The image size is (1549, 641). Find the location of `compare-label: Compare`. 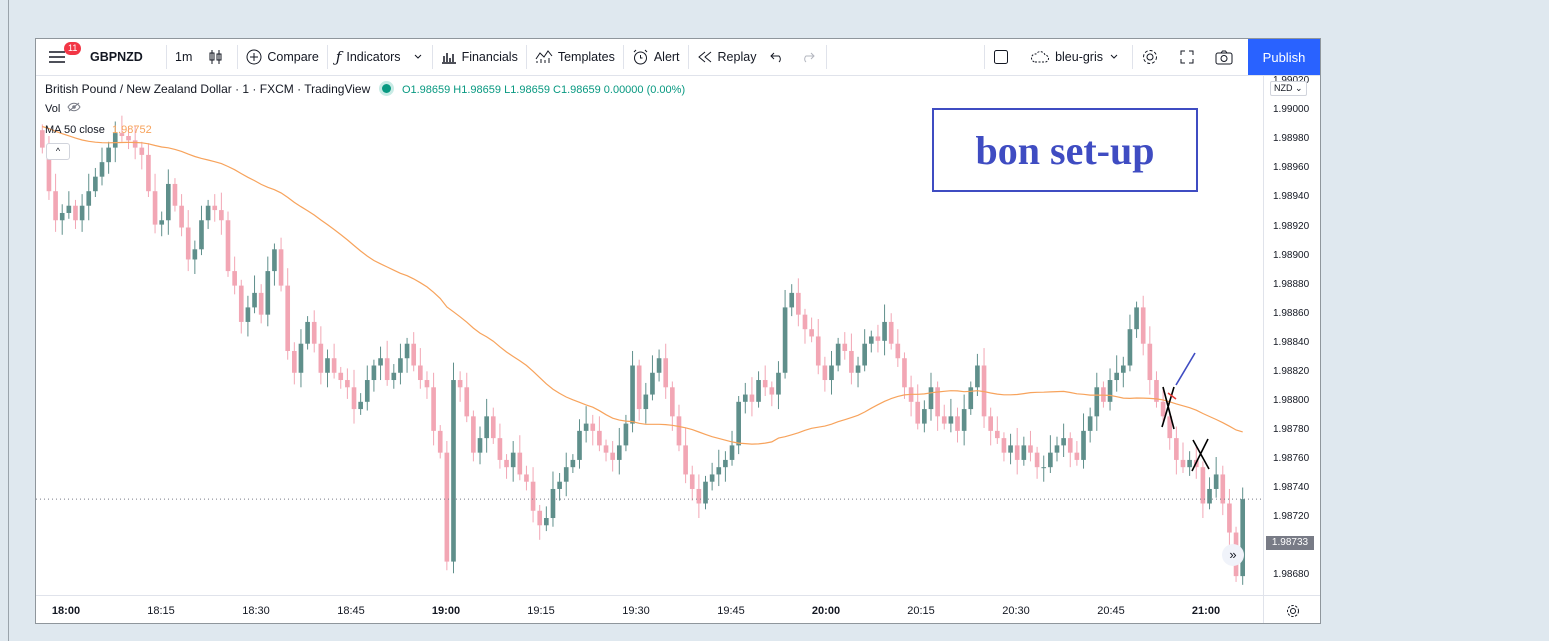

compare-label: Compare is located at coordinates (293, 57).